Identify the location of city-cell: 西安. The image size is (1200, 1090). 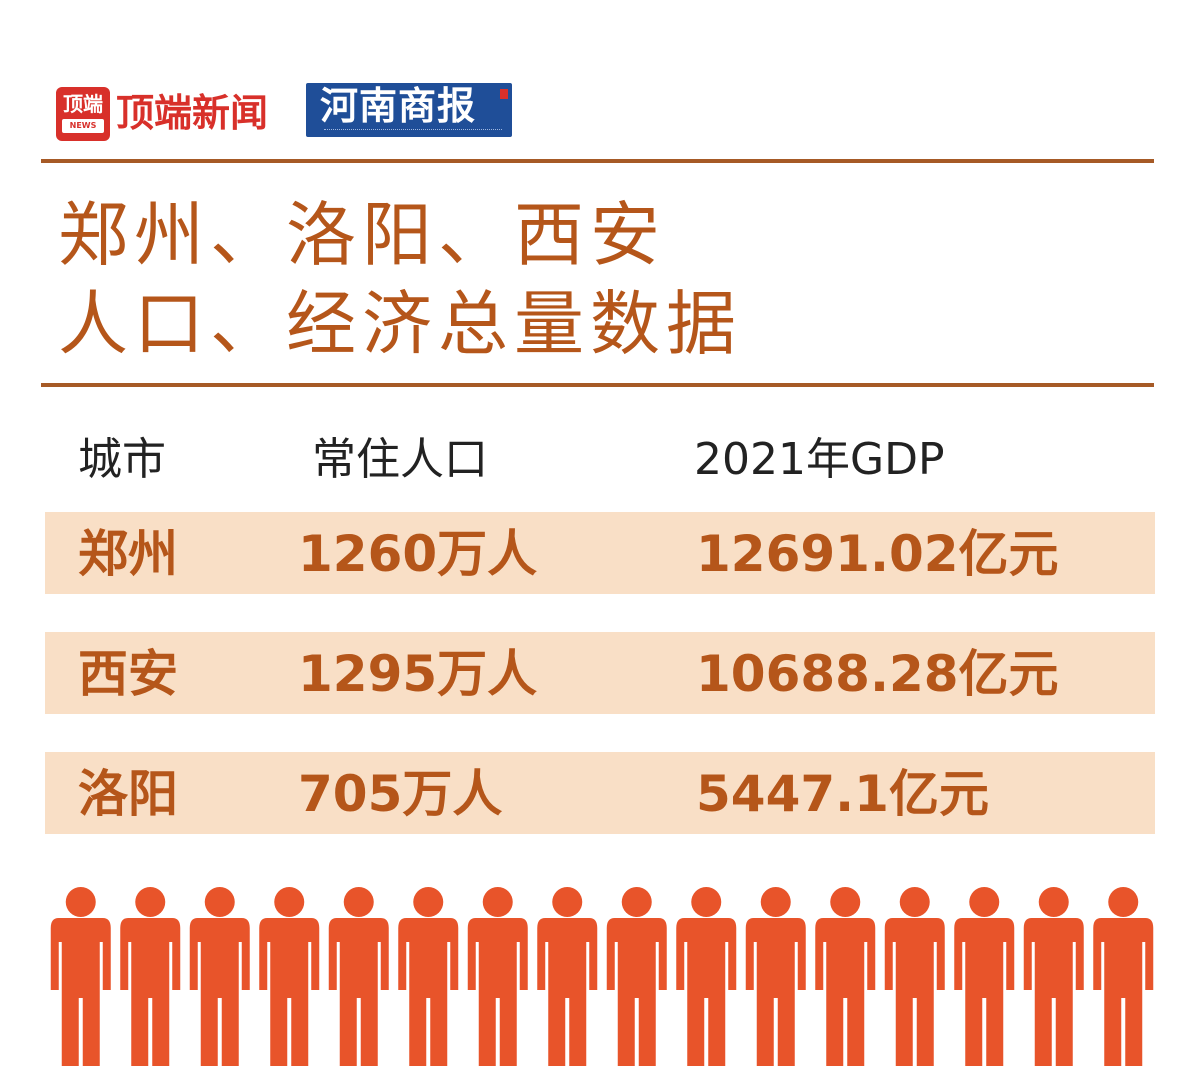
(128, 674).